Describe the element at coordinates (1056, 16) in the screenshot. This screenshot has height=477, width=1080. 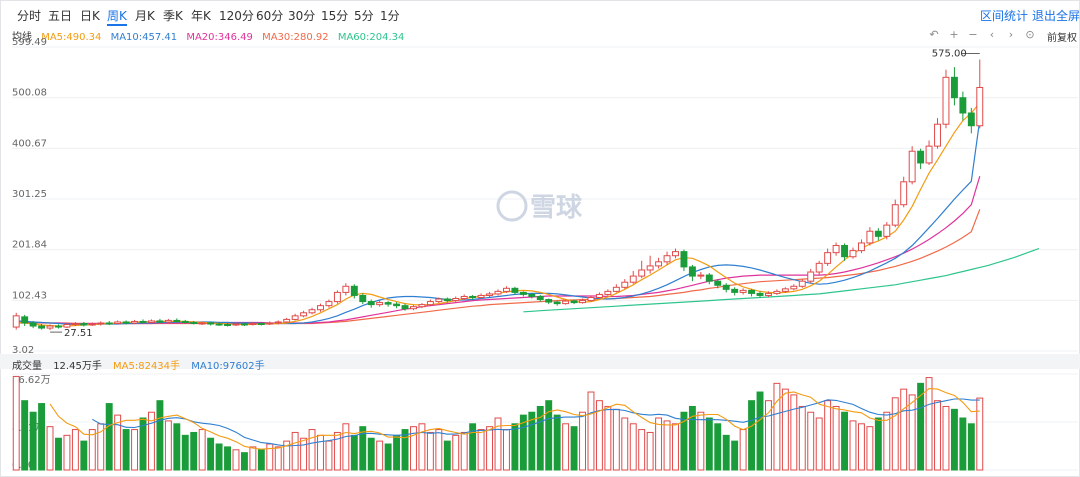
I see `exit-fullscreen-link: 退出全屏` at that location.